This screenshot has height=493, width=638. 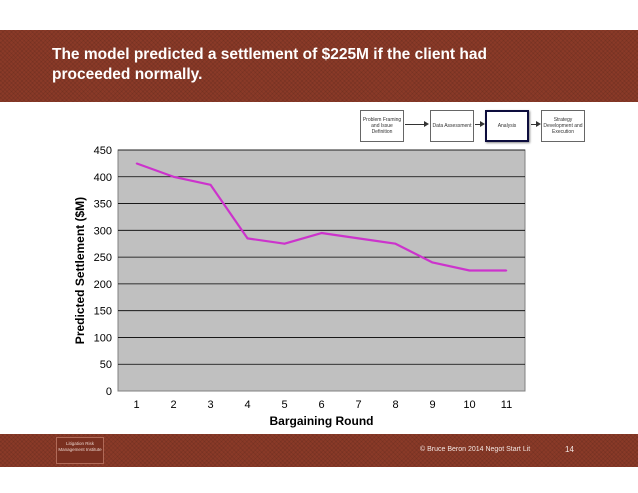 What do you see at coordinates (322, 421) in the screenshot?
I see `x-axis-label: Bargaining Round` at bounding box center [322, 421].